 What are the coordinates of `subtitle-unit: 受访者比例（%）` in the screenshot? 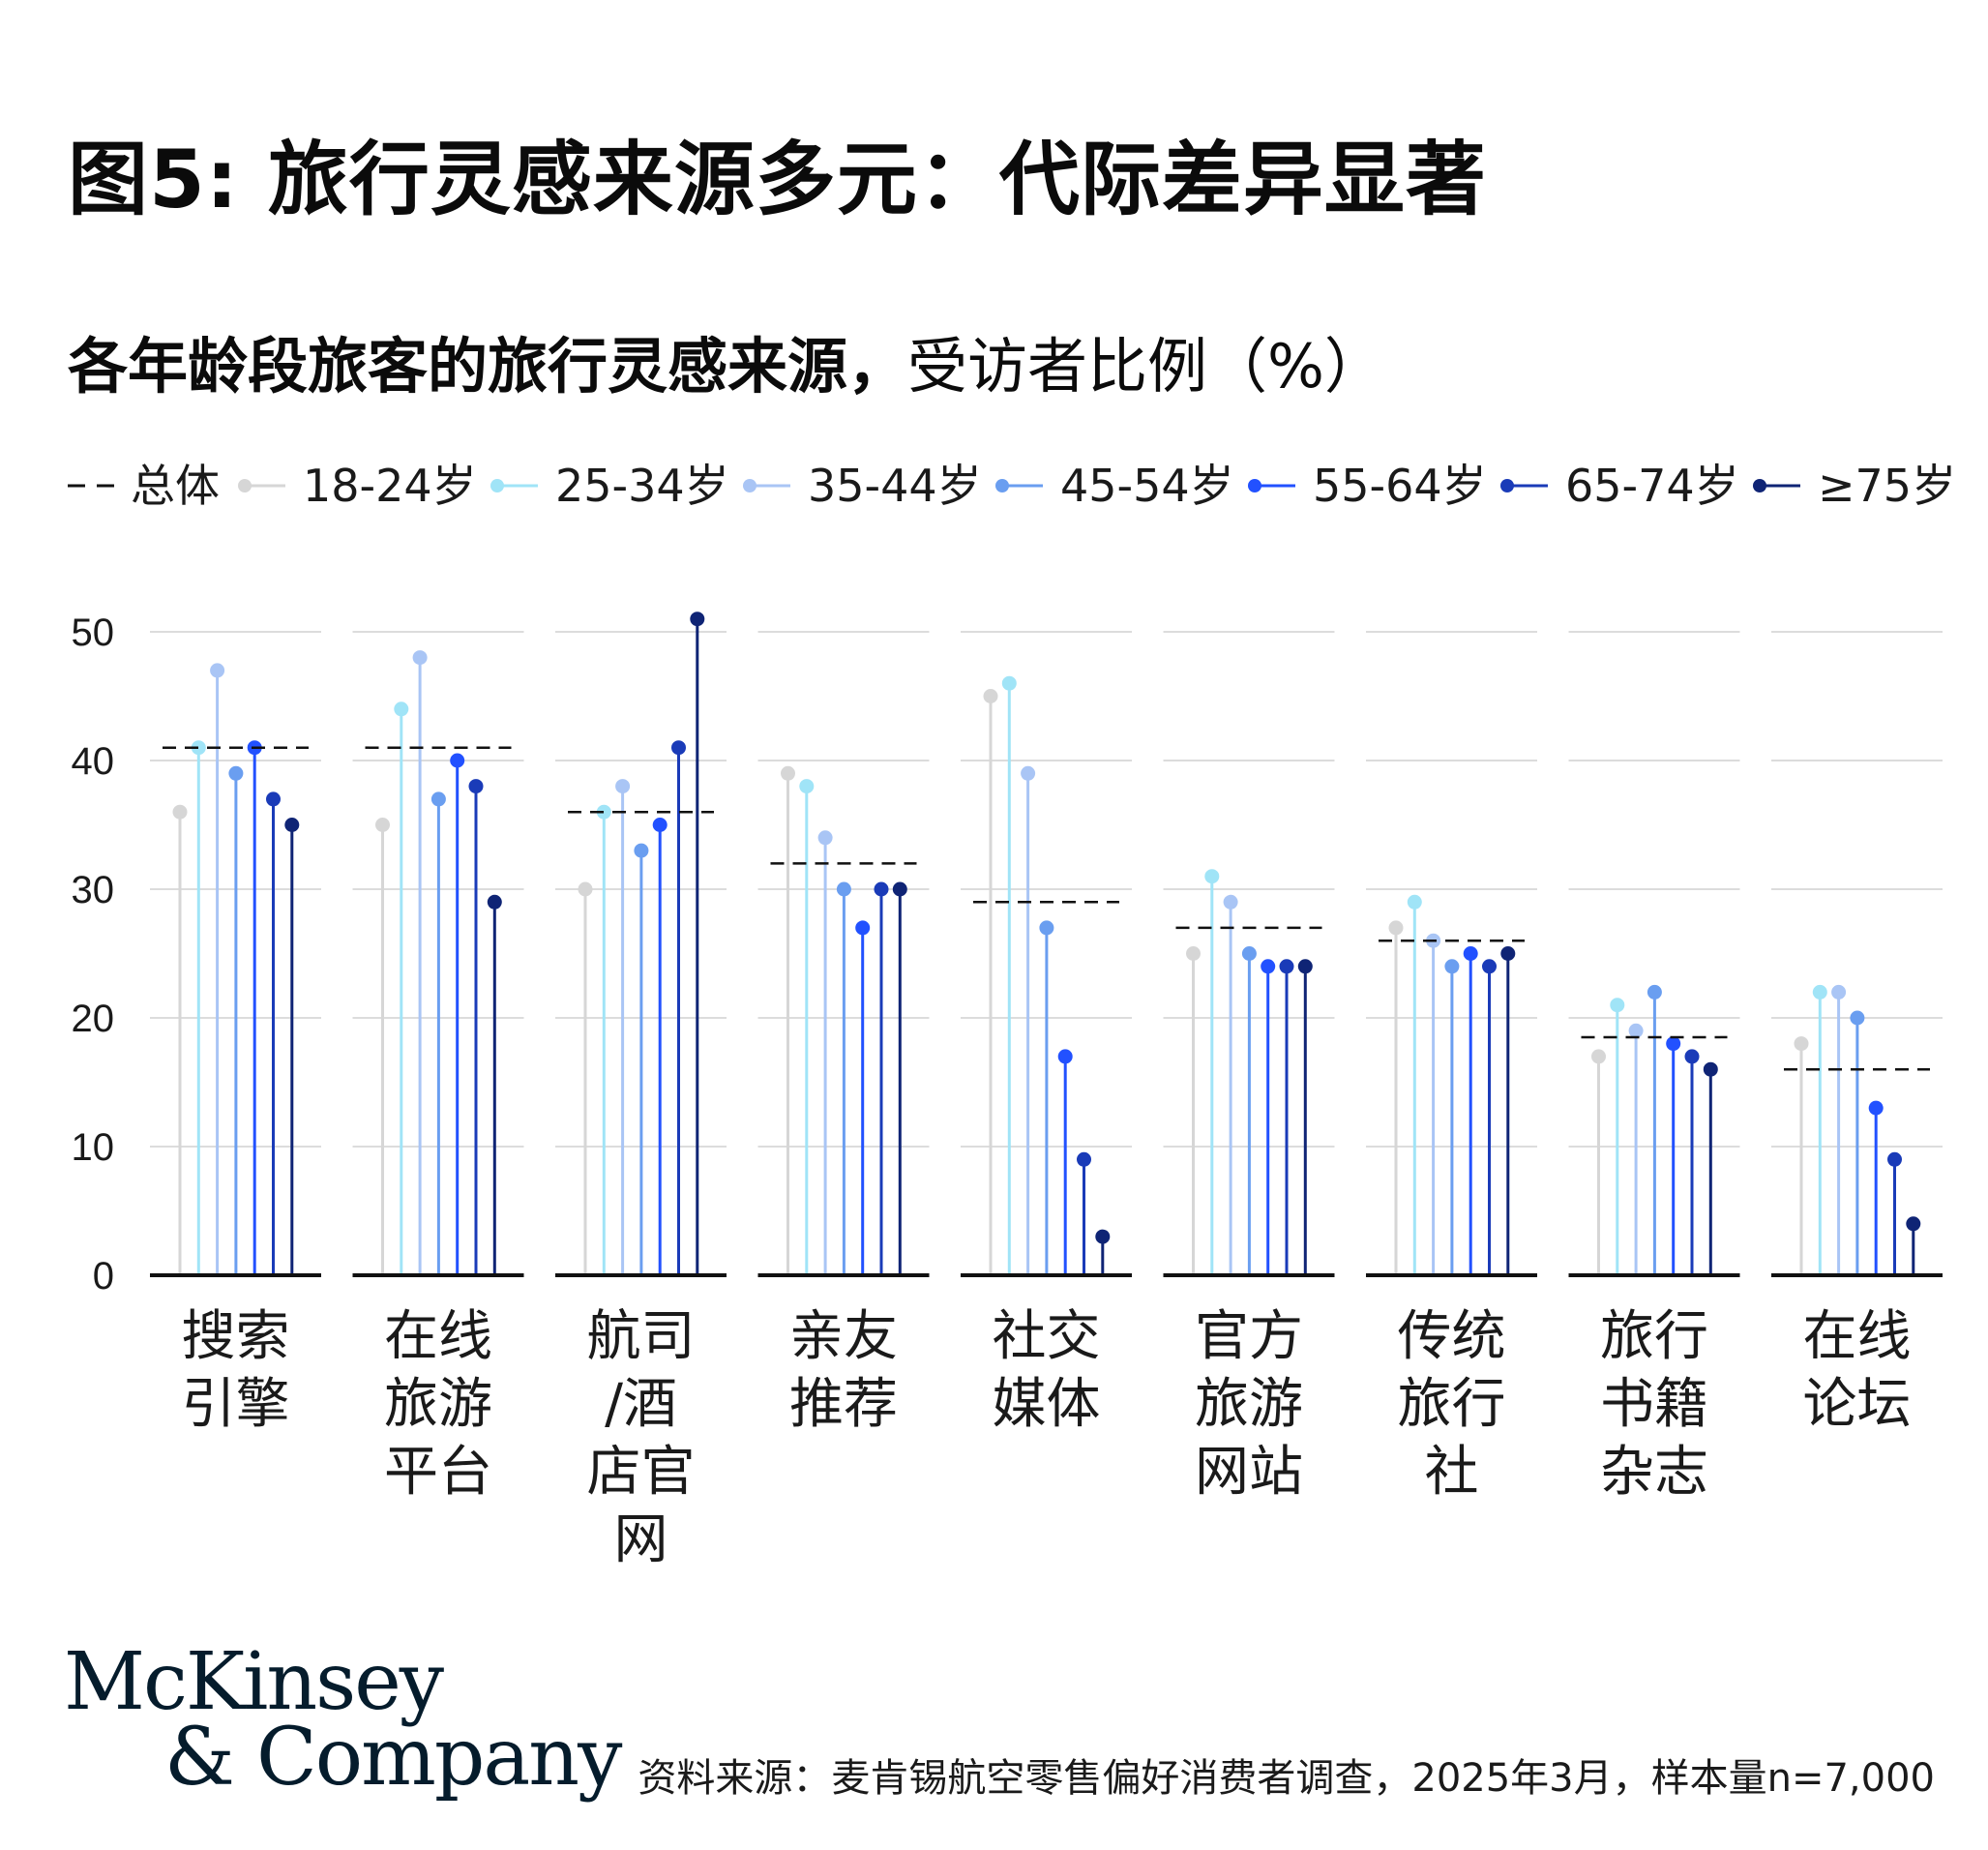 It's located at (1145, 367).